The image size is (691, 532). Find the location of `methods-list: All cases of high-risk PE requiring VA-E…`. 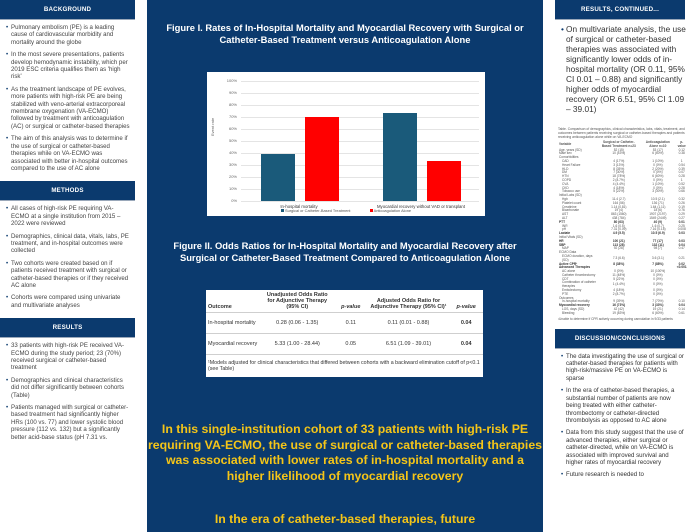

methods-list: All cases of high-risk PE requiring VA-E… is located at coordinates (67, 259).